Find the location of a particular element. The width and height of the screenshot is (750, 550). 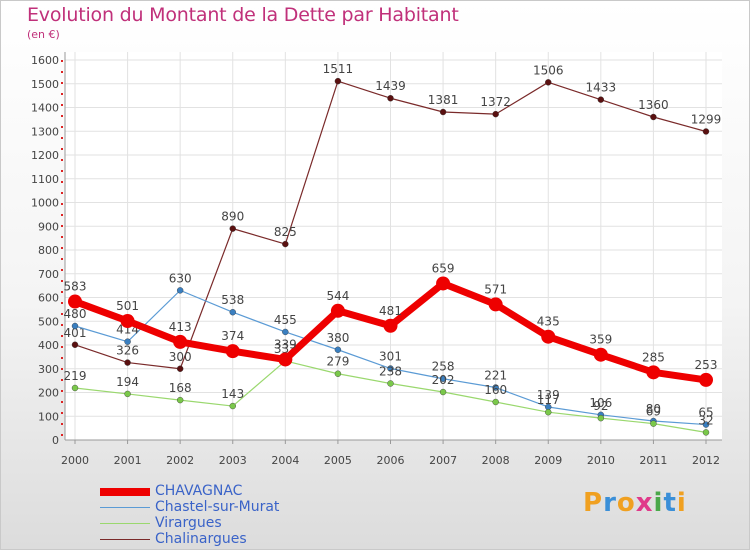

data-label: 339 is located at coordinates (285, 344).